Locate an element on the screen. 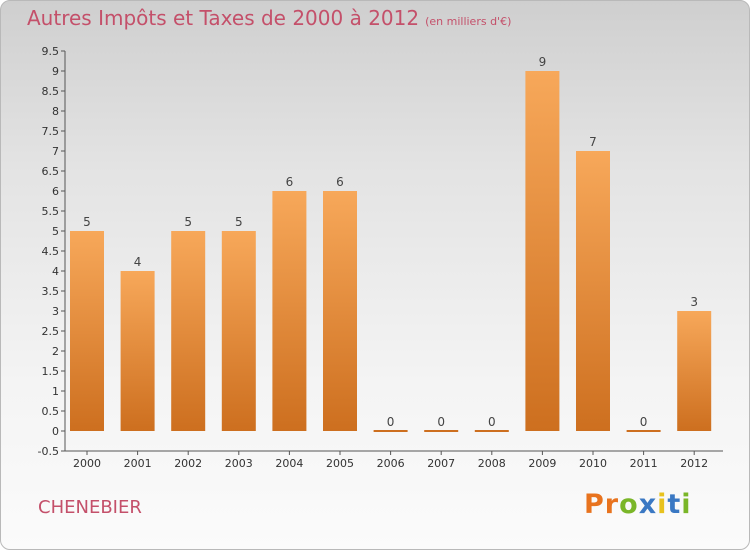  commune-name: CHENEBIER is located at coordinates (90, 507).